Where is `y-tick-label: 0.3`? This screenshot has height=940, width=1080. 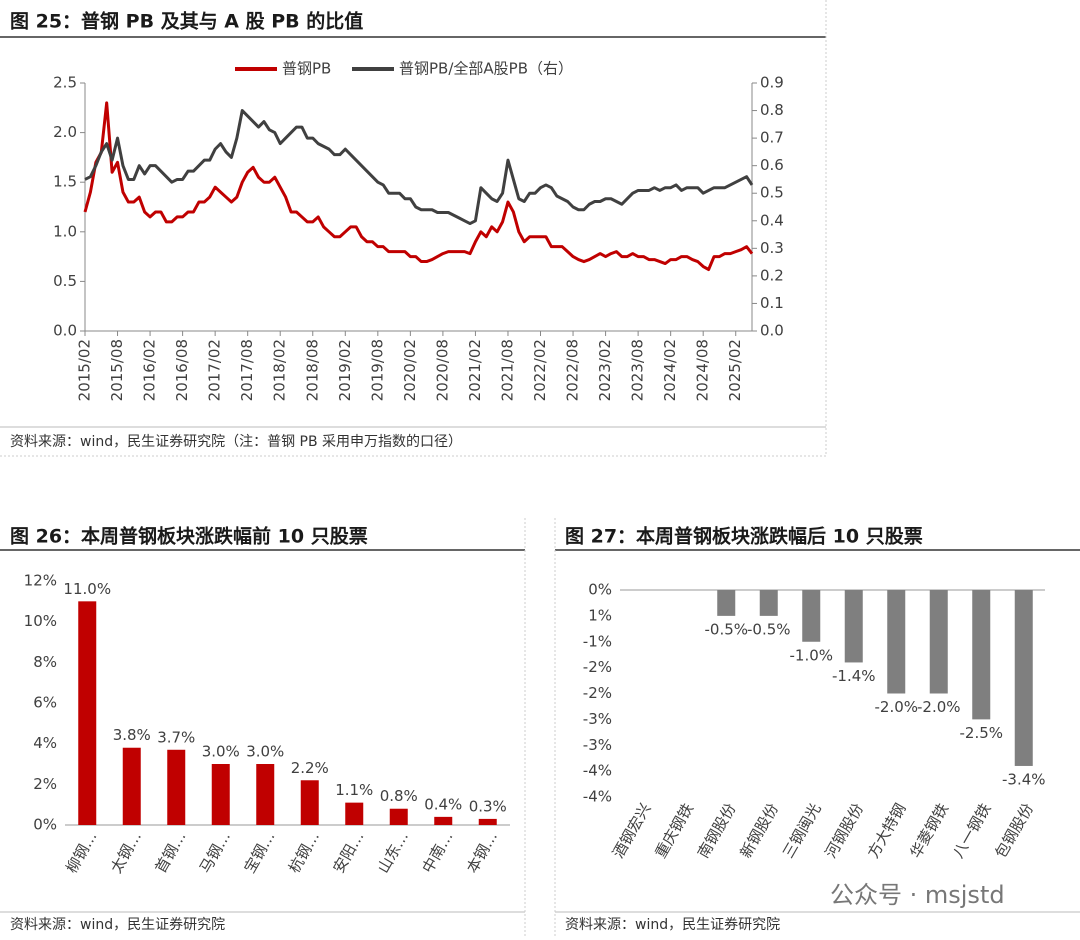 y-tick-label: 0.3 is located at coordinates (772, 248).